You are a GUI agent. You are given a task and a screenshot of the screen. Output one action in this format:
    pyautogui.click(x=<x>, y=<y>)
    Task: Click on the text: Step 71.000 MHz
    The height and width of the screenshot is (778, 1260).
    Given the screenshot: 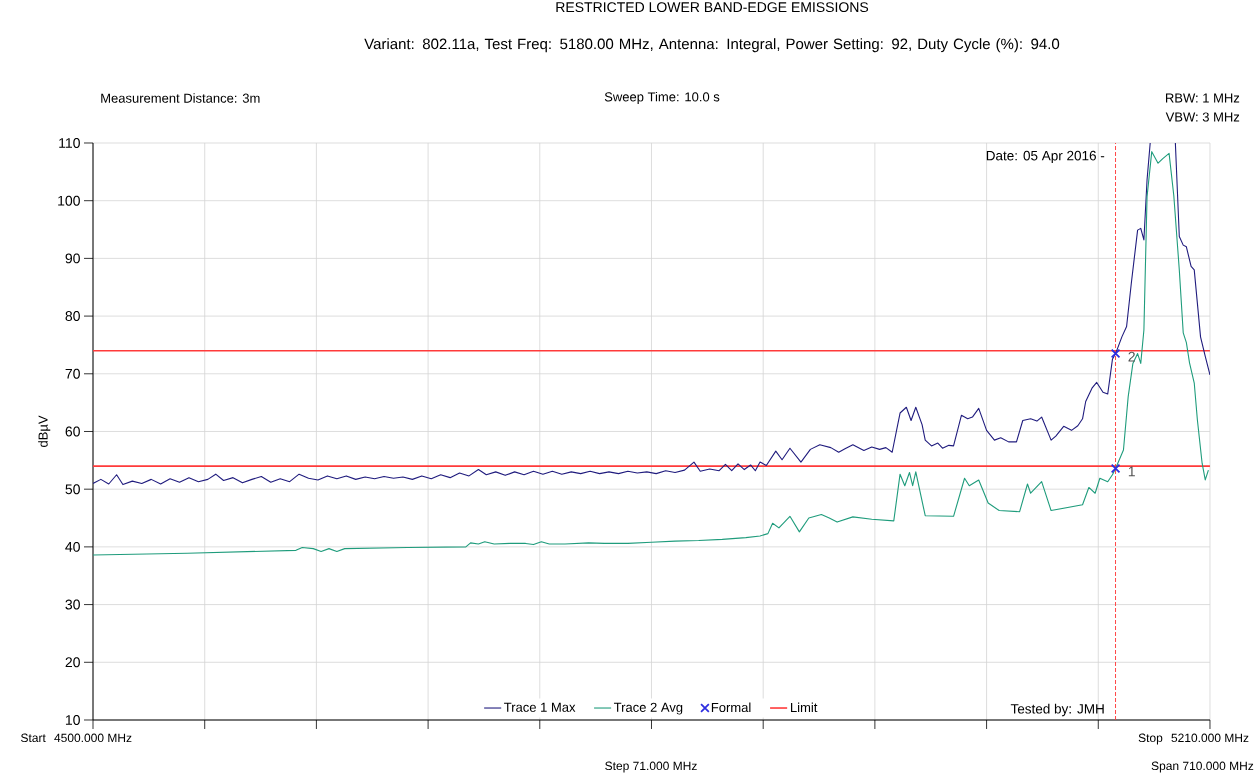 What is the action you would take?
    pyautogui.click(x=651, y=767)
    